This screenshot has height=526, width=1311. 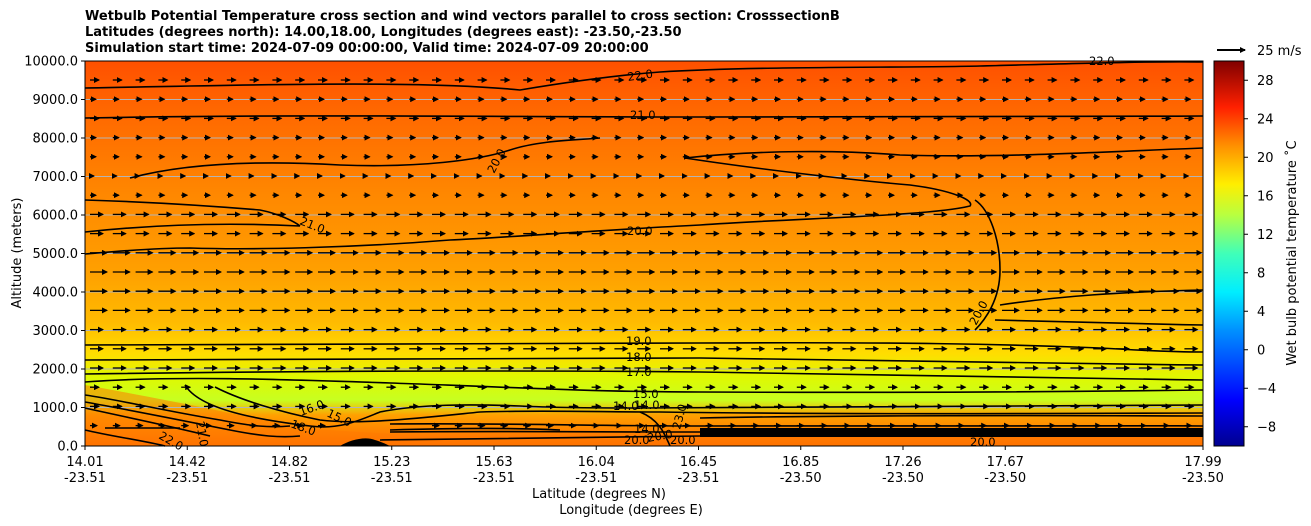 What do you see at coordinates (493, 462) in the screenshot?
I see `x-tick-label-lat: 15.63` at bounding box center [493, 462].